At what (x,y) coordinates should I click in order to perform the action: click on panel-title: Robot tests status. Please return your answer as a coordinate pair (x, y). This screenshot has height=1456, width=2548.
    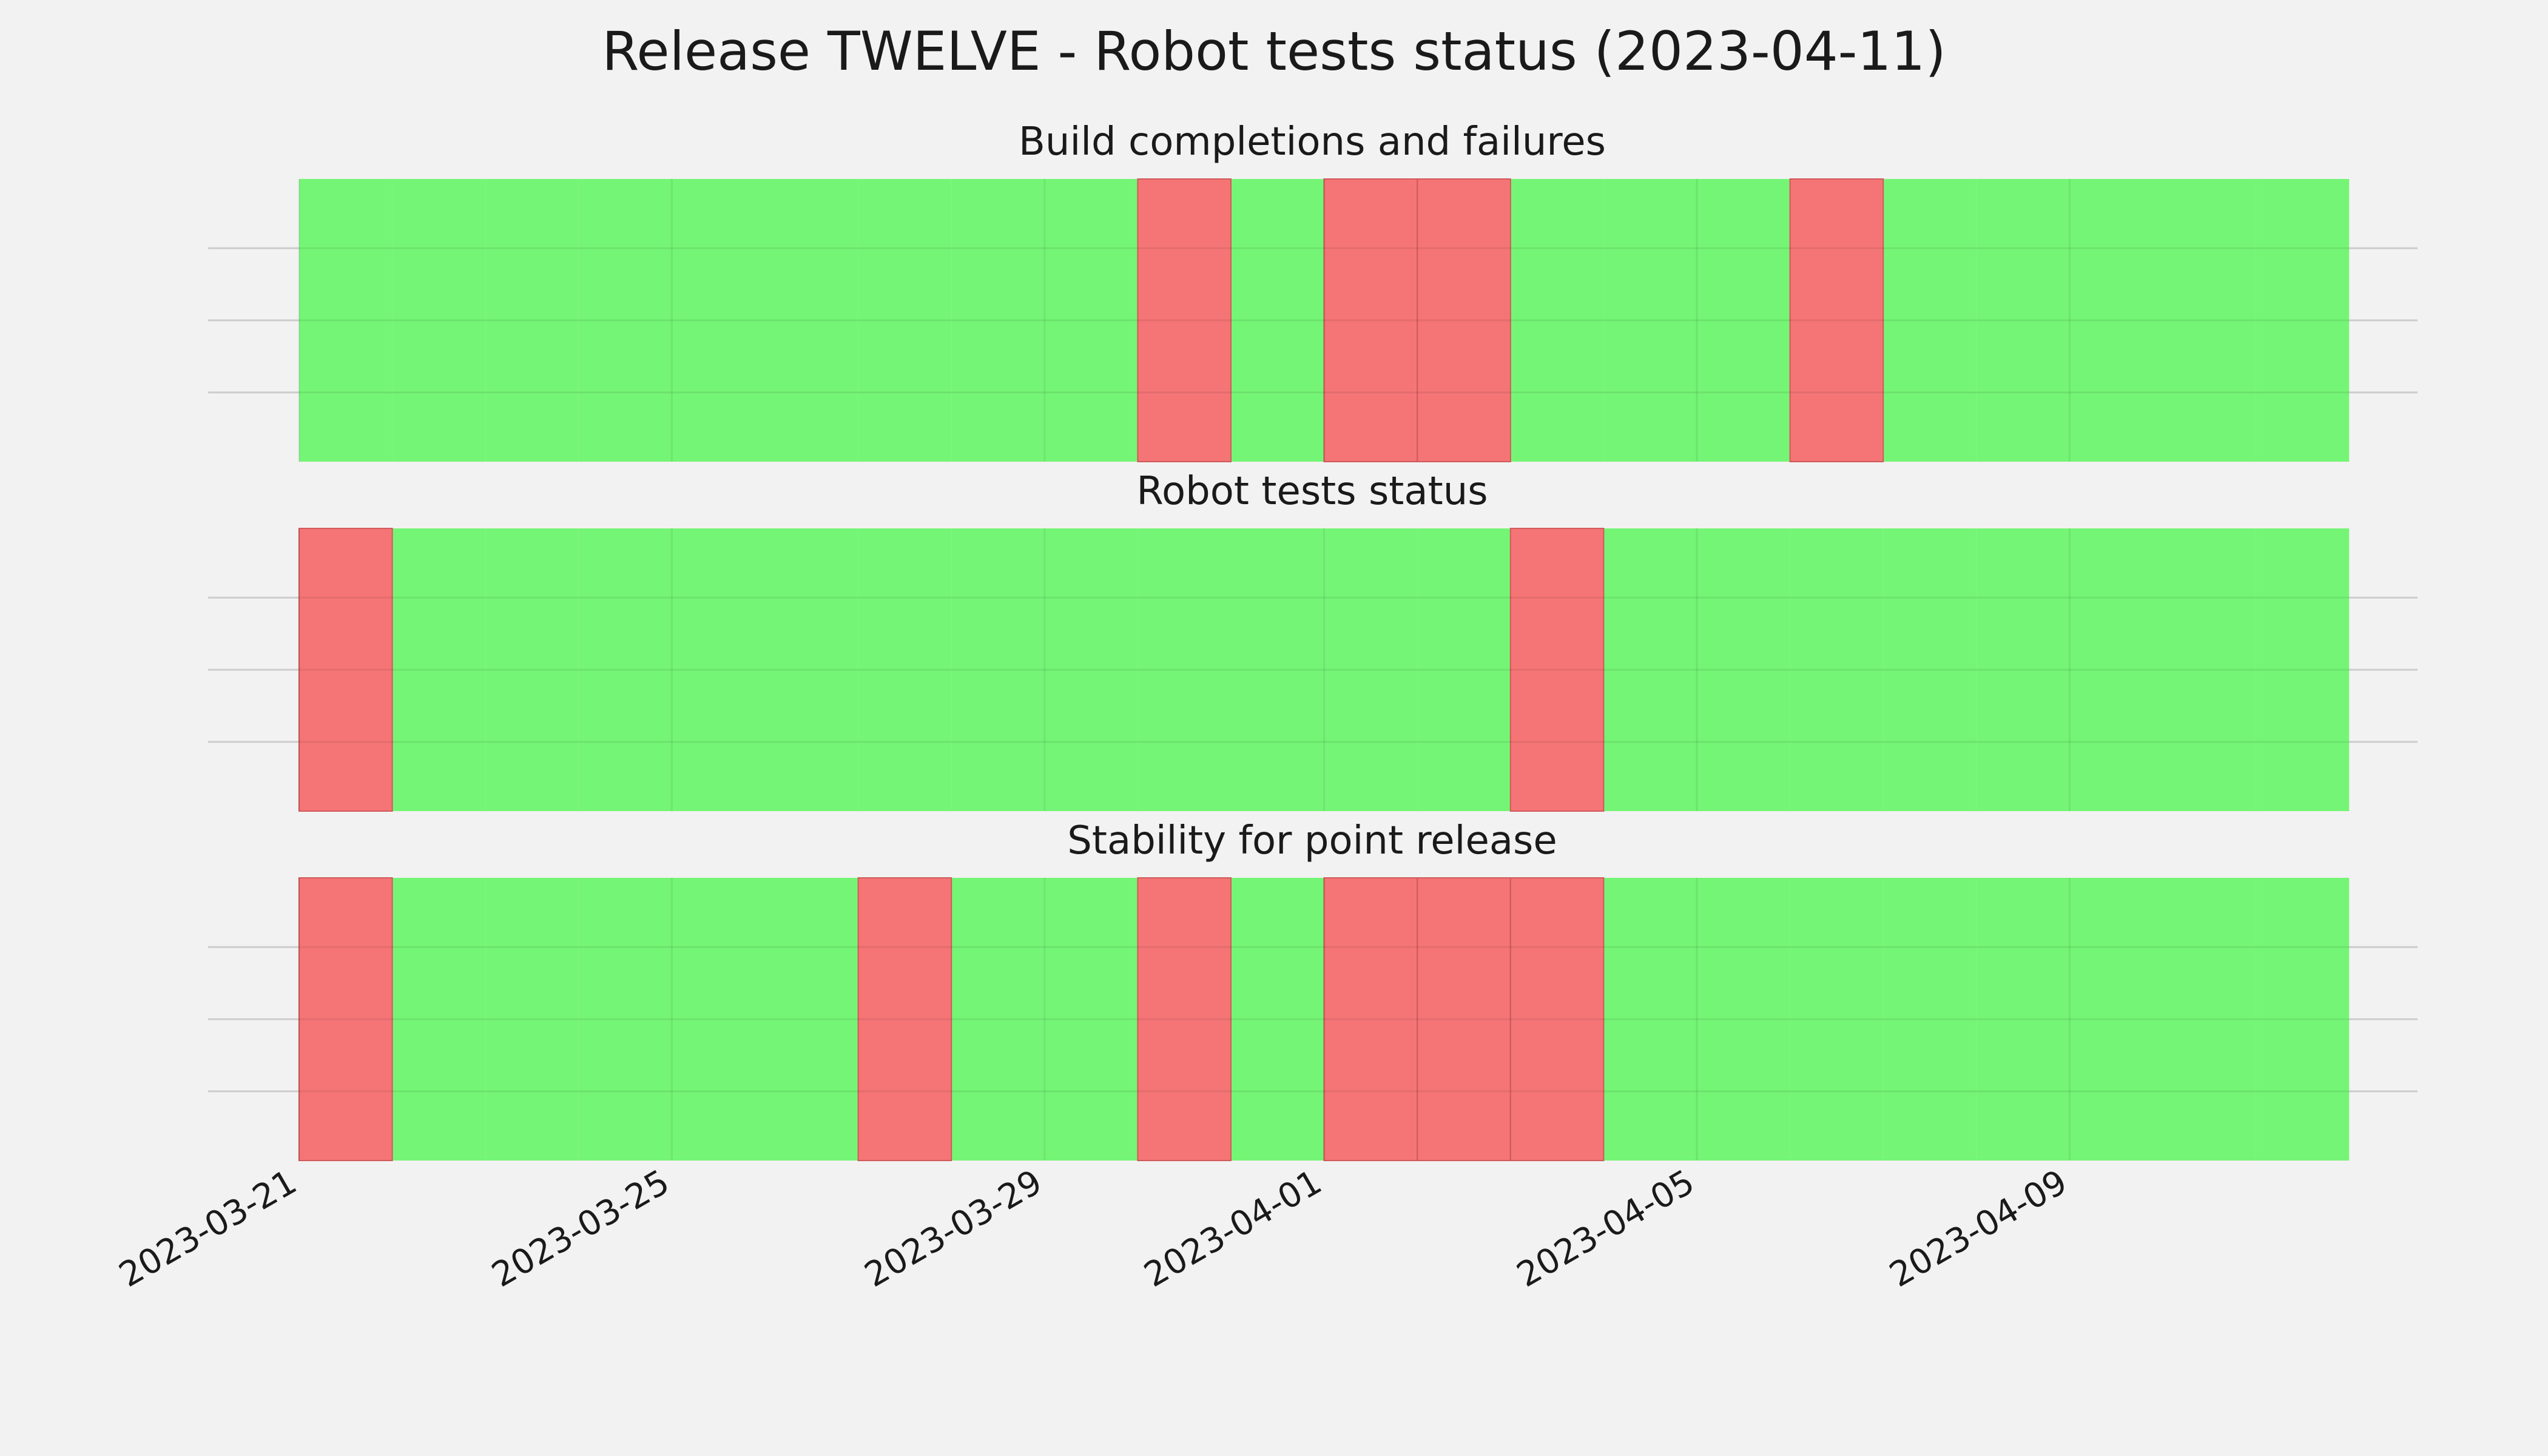
    Looking at the image, I should click on (1312, 491).